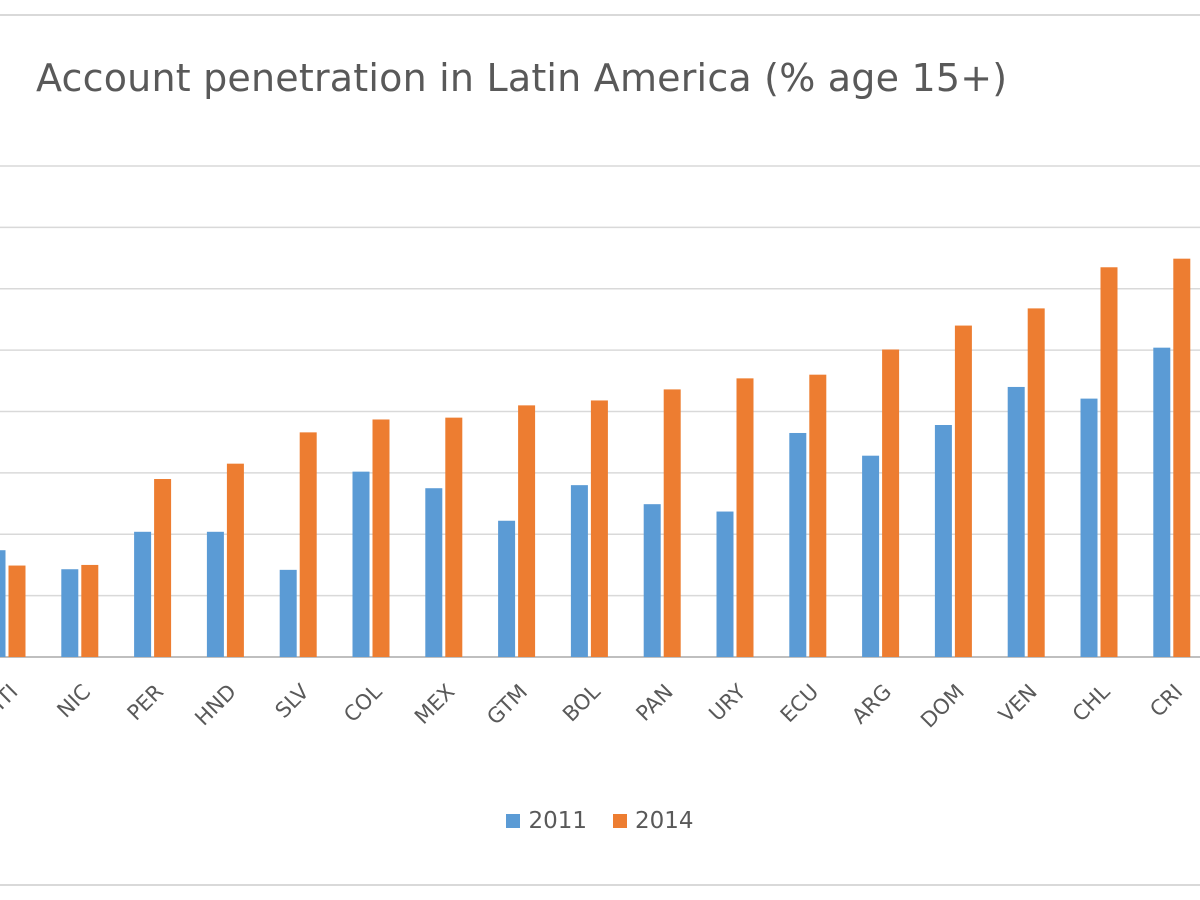 The image size is (1200, 900). I want to click on x-tick-label-col: COL, so click(363, 703).